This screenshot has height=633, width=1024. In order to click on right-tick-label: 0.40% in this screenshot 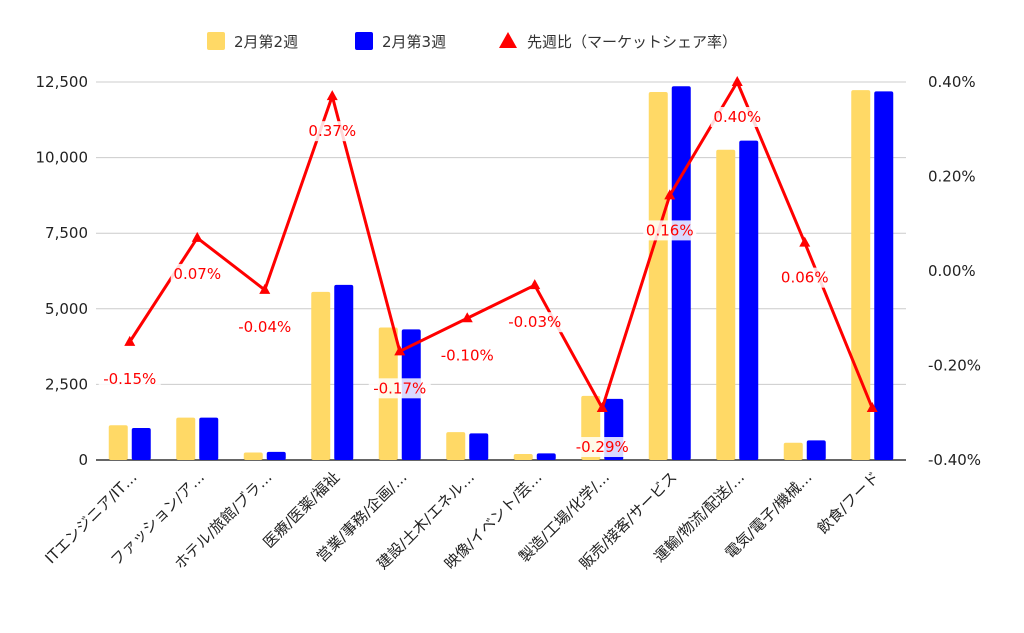, I will do `click(952, 82)`.